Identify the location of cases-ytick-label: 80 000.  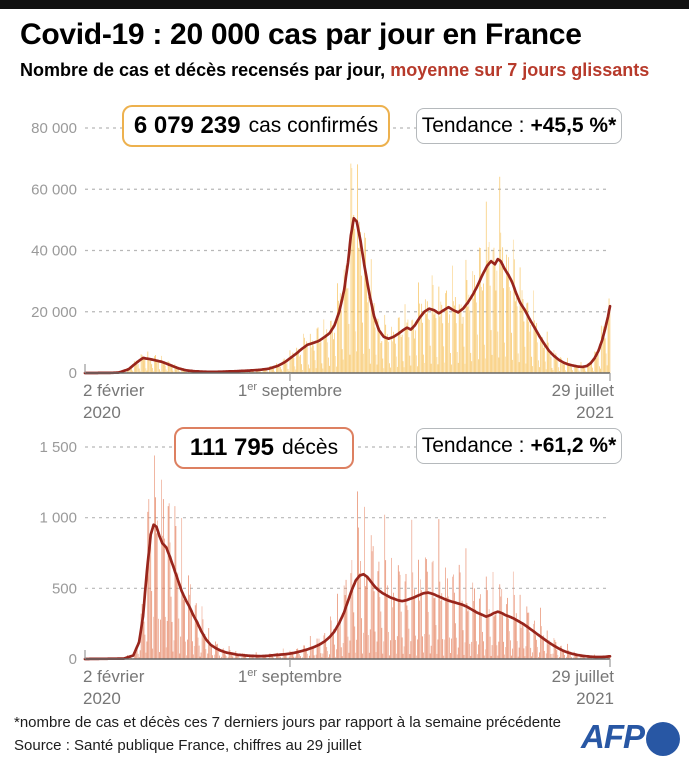
(54, 128).